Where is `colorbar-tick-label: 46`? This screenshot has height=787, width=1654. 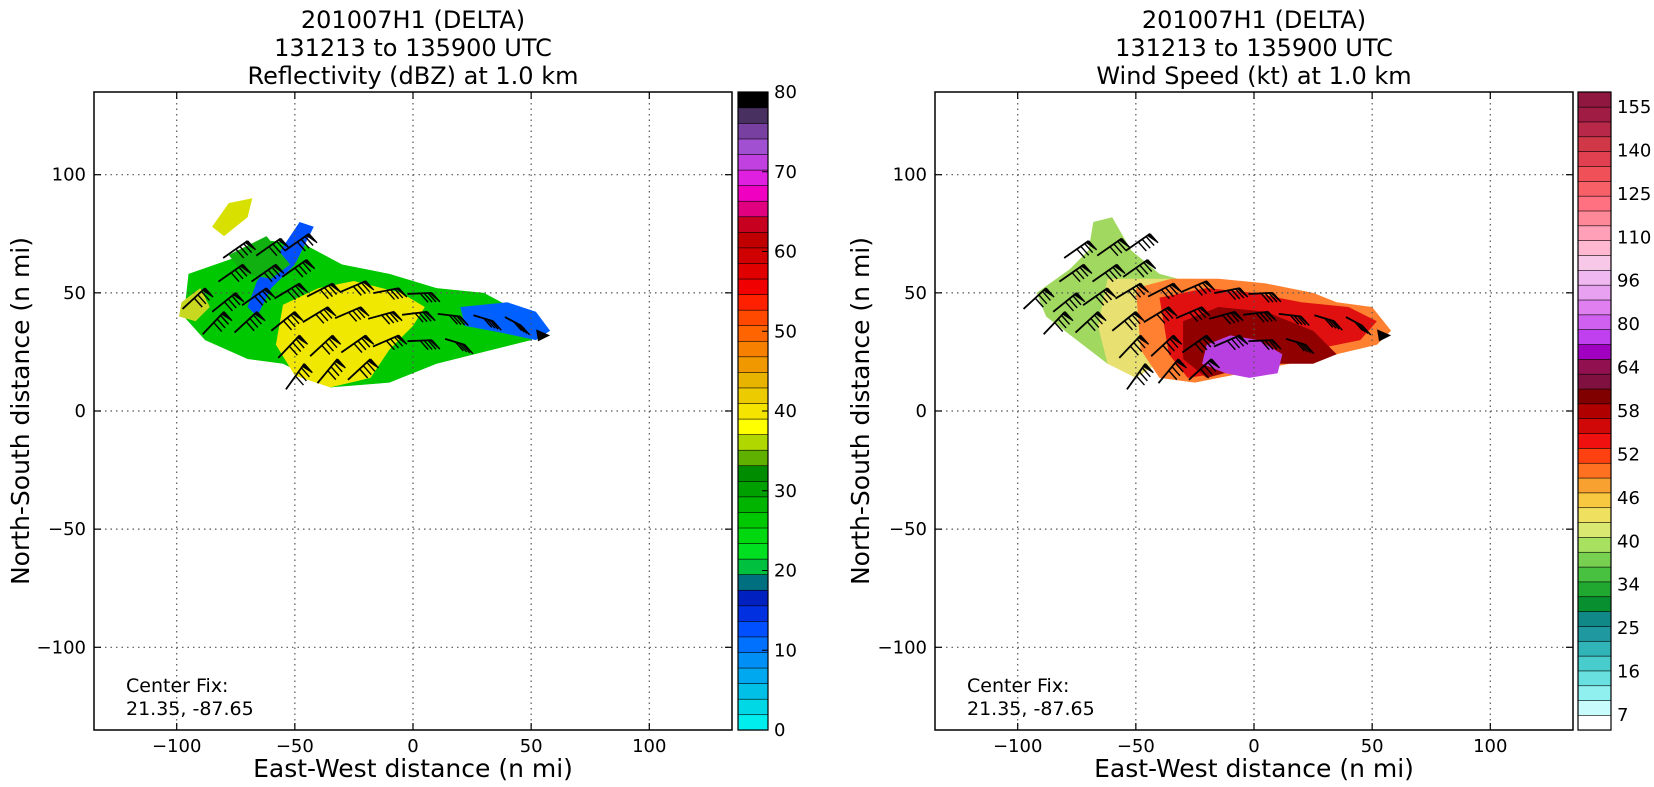
colorbar-tick-label: 46 is located at coordinates (1628, 498).